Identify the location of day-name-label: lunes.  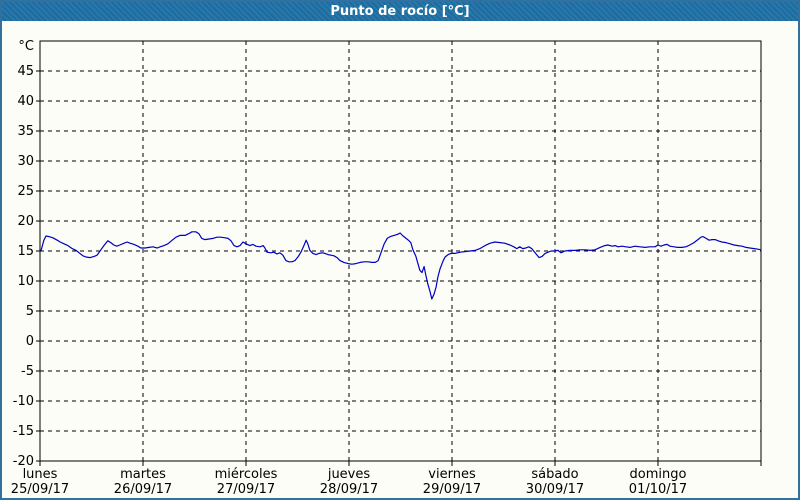
(40, 474).